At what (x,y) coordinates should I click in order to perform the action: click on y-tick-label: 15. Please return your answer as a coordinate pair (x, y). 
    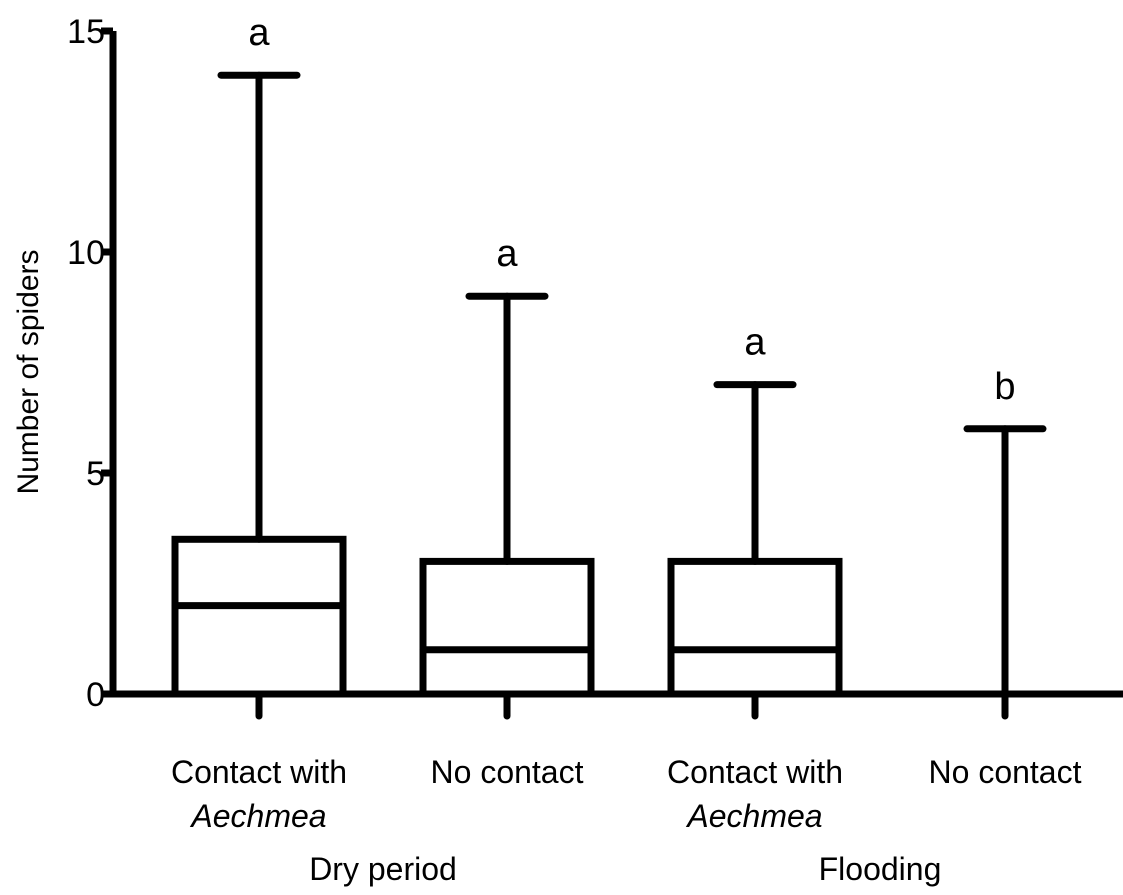
    Looking at the image, I should click on (86, 32).